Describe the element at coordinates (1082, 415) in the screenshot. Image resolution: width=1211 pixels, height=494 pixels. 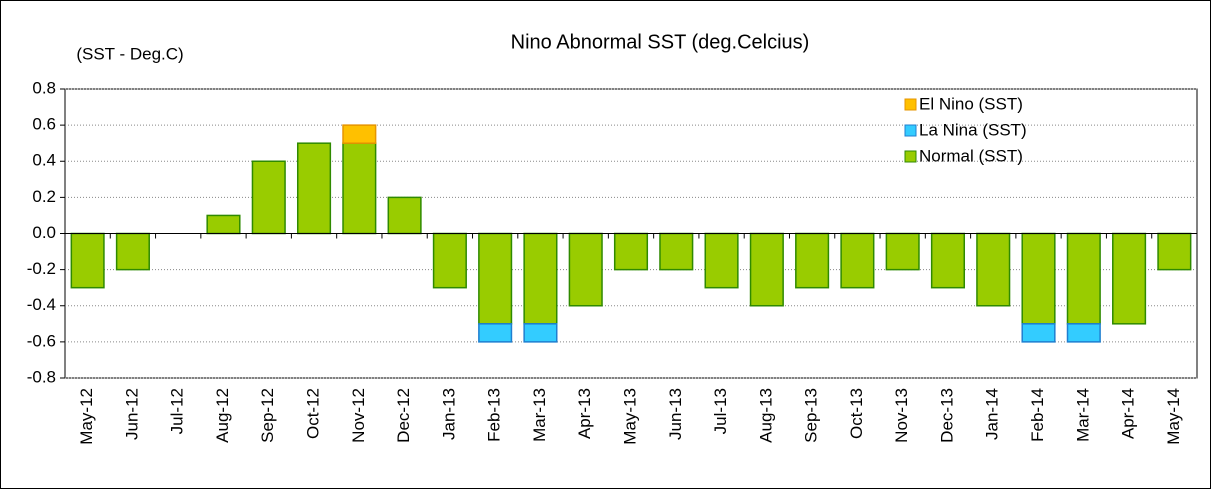
I see `x-tick-label: Mar-14` at that location.